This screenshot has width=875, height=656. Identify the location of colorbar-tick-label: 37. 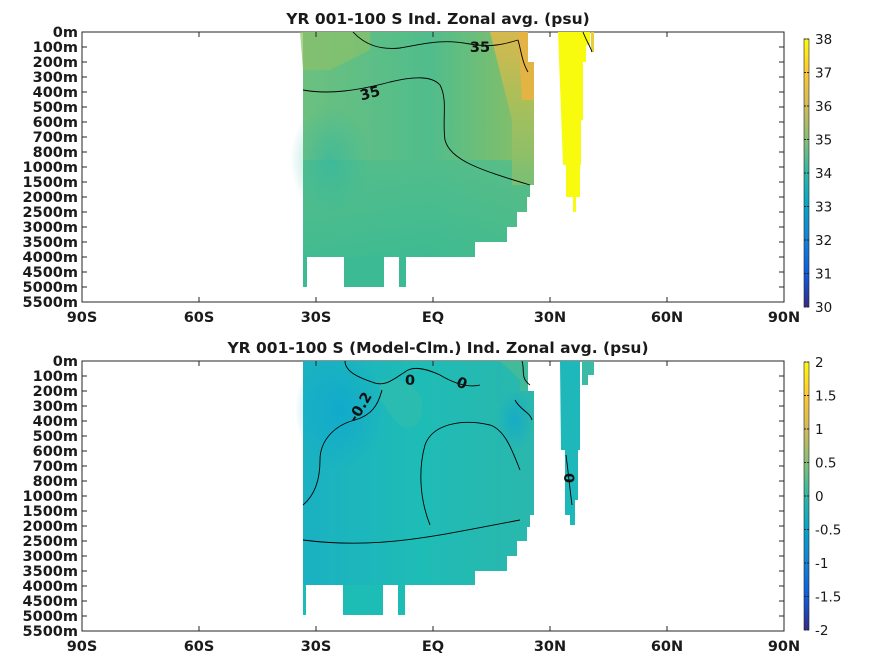
(823, 74).